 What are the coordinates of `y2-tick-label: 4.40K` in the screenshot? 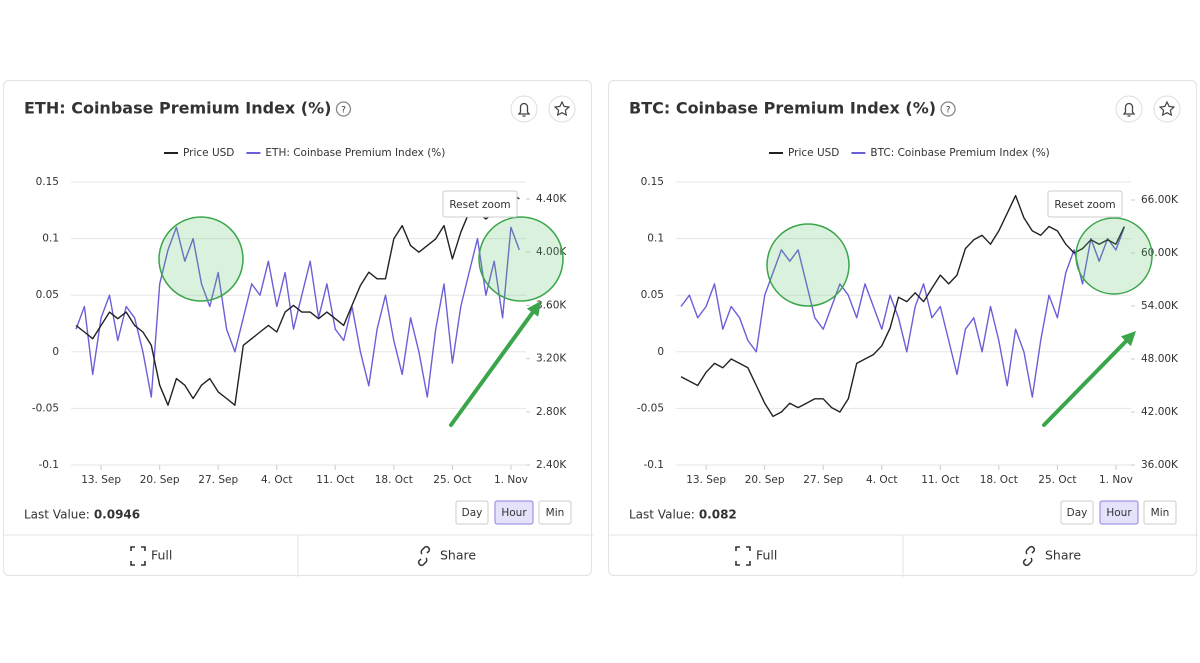 It's located at (551, 199).